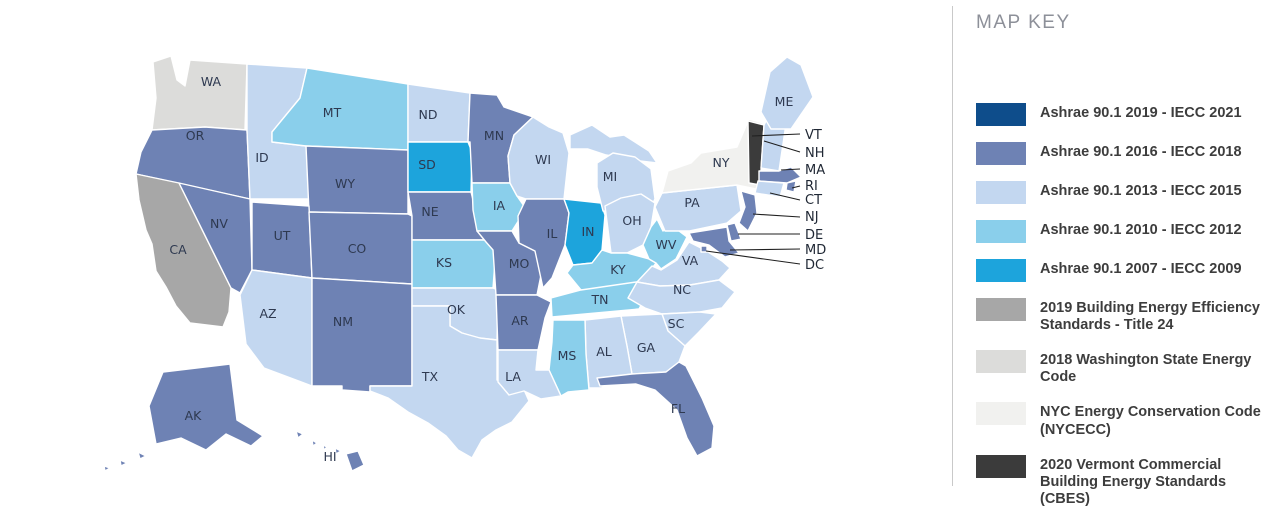  Describe the element at coordinates (261, 157) in the screenshot. I see `state-label-id: ID` at that location.